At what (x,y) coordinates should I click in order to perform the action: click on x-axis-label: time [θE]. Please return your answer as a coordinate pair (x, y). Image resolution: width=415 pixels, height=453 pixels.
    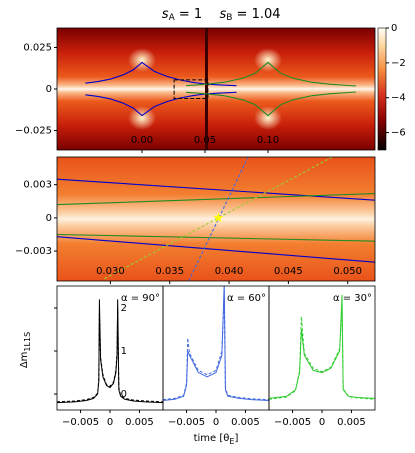
    Looking at the image, I should click on (216, 439).